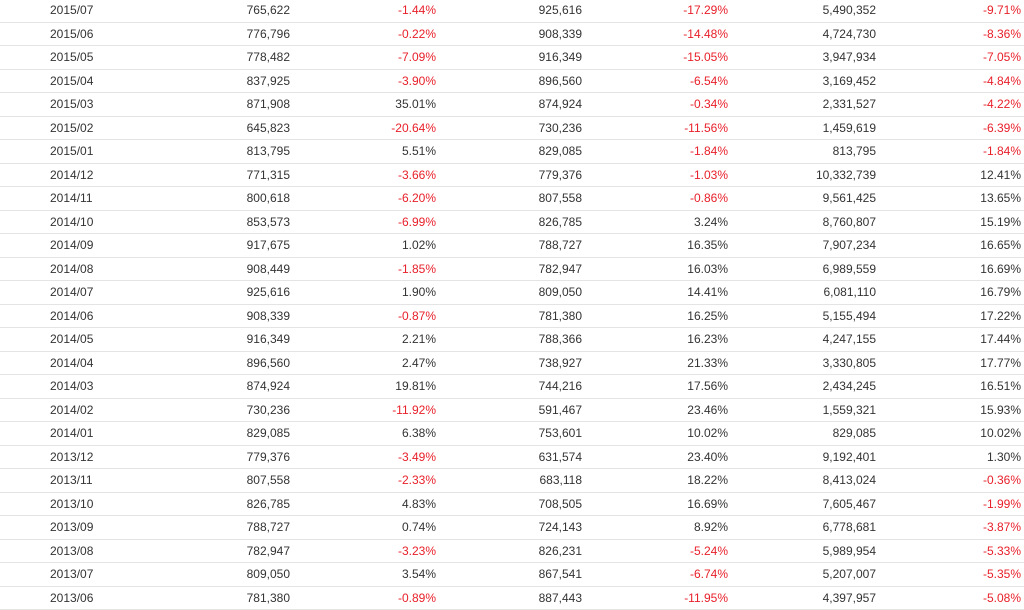  What do you see at coordinates (73, 386) in the screenshot?
I see `period-cell: 2014/03` at bounding box center [73, 386].